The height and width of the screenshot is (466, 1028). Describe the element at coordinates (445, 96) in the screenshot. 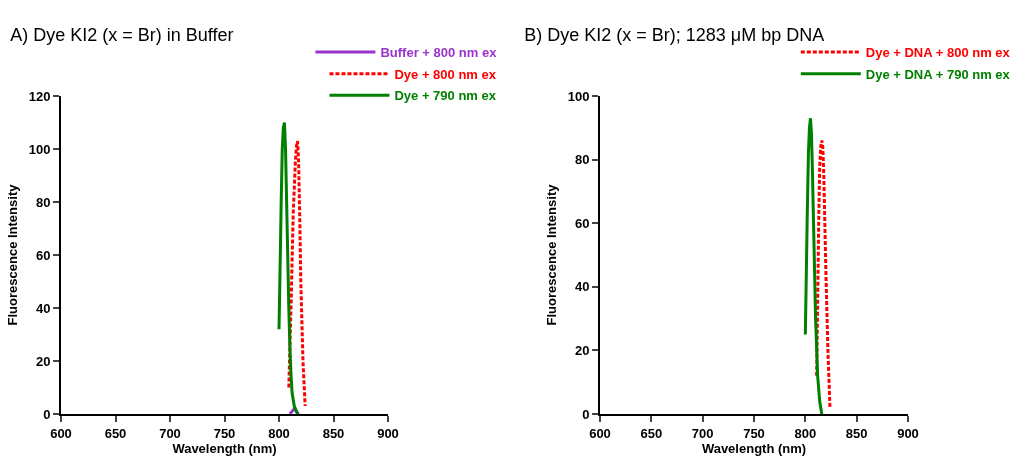

I see `legend-label: Dye + 790 nm ex` at that location.